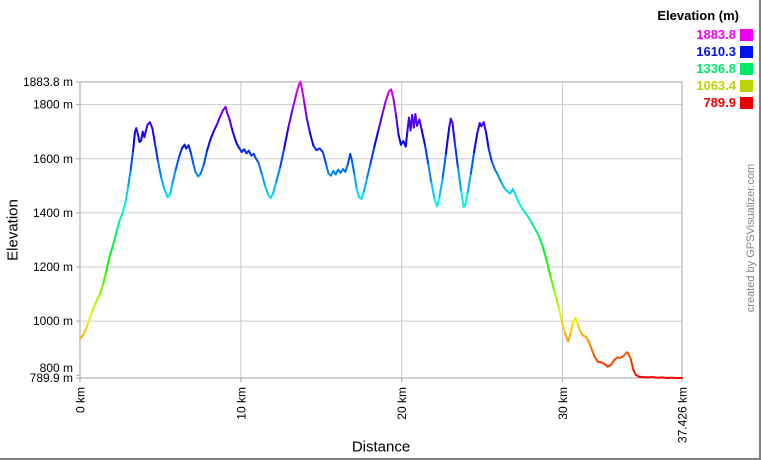 The image size is (761, 460). What do you see at coordinates (716, 34) in the screenshot?
I see `legend-value: 1883.8` at bounding box center [716, 34].